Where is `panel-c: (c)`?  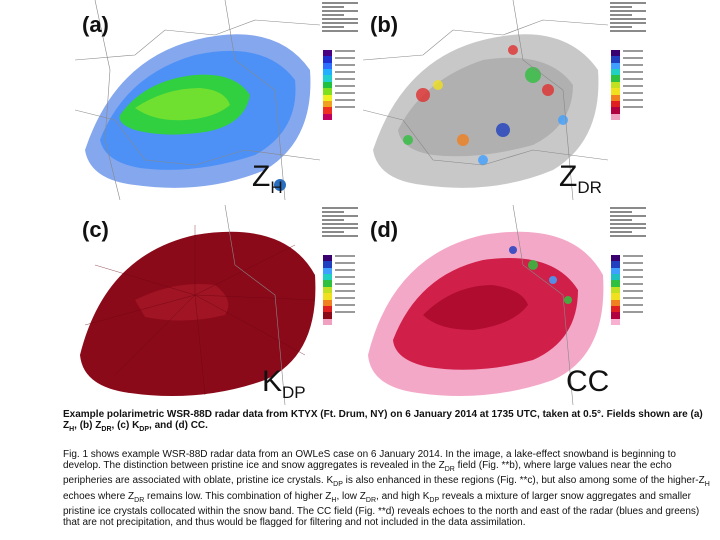 panel-c: (c) is located at coordinates (217, 305).